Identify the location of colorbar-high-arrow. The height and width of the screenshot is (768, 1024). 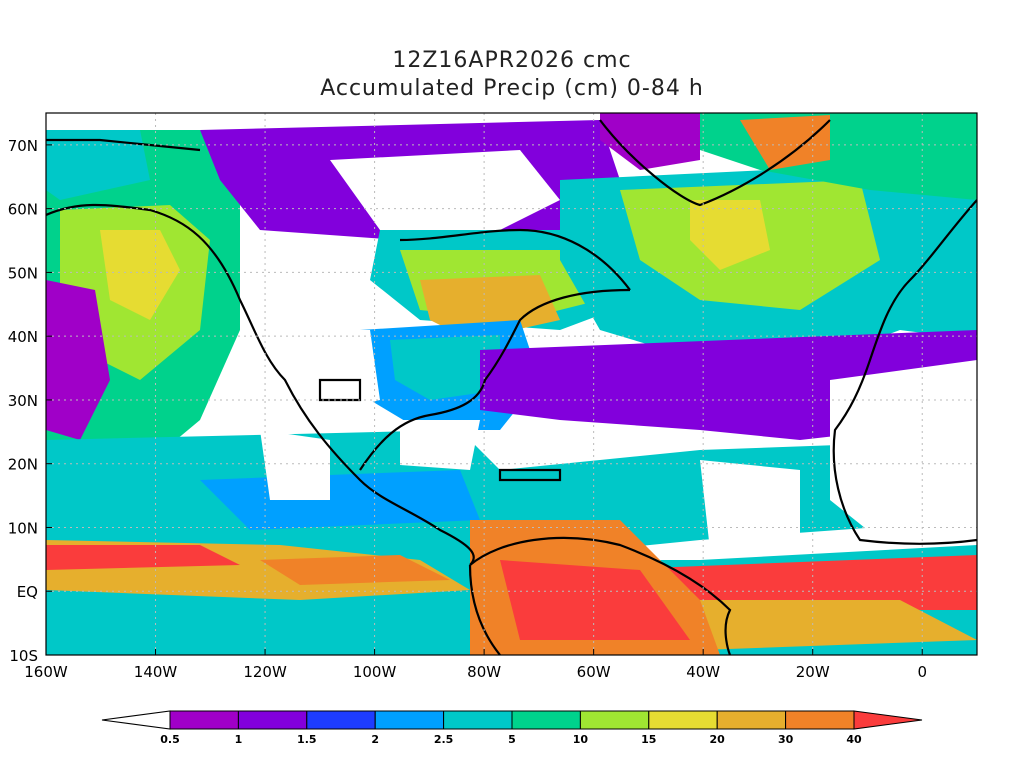
(888, 720).